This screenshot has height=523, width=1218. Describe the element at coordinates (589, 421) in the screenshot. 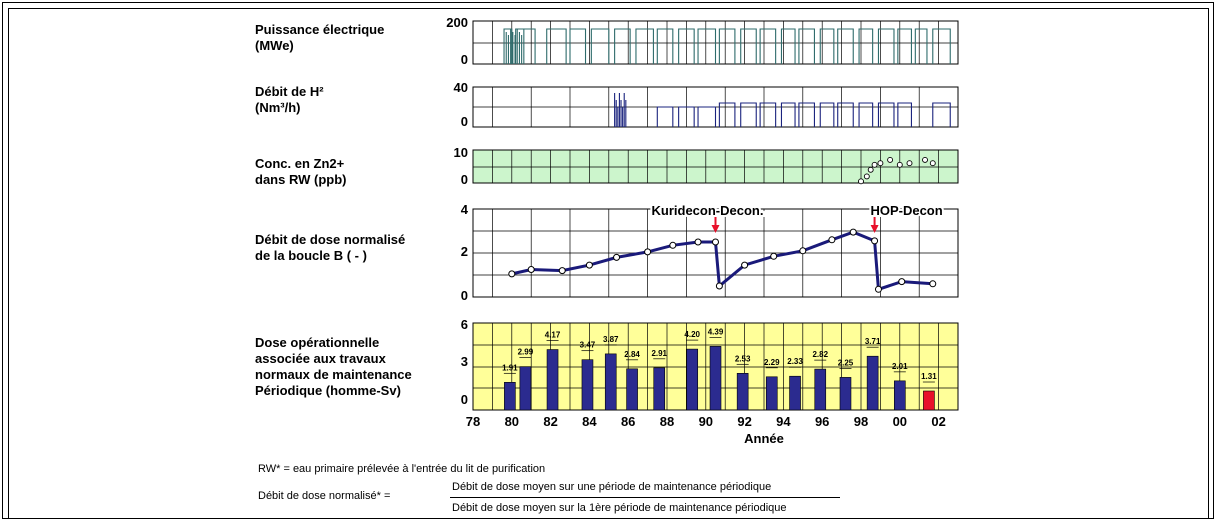

I see `x-tick-label: 84` at that location.